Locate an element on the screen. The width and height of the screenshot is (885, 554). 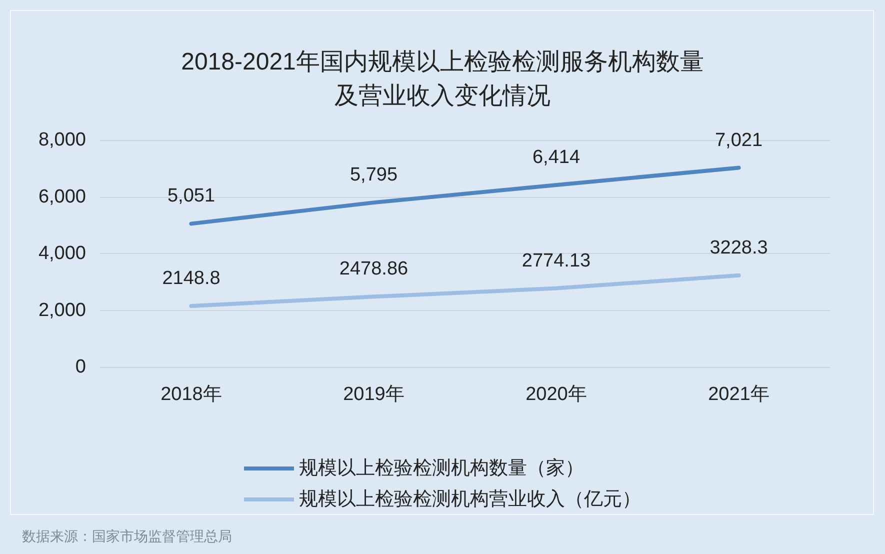
y-tick-label: 6,000 is located at coordinates (62, 197).